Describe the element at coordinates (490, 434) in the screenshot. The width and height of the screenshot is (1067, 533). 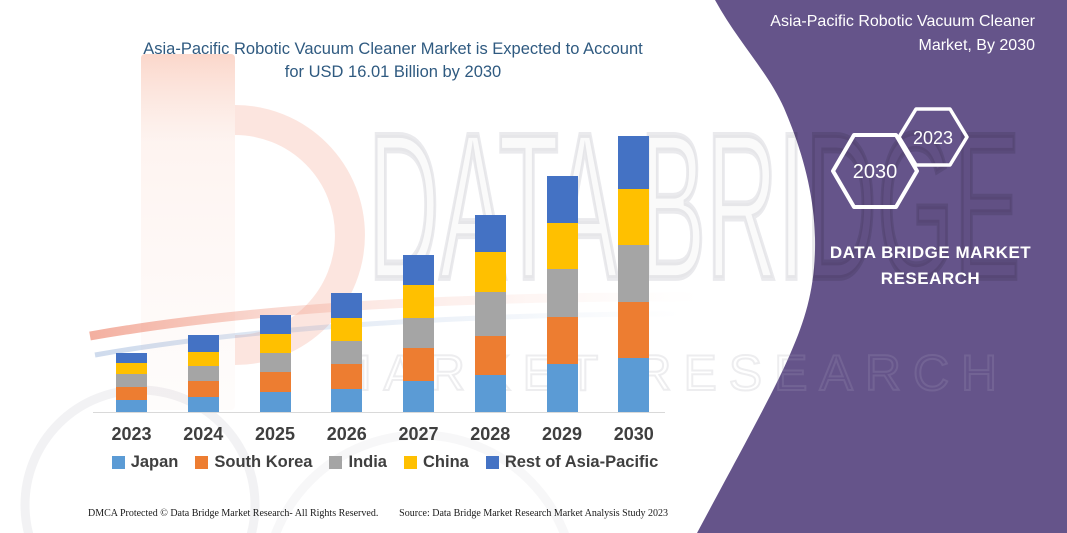
I see `x-axis-label-2028: 2028` at that location.